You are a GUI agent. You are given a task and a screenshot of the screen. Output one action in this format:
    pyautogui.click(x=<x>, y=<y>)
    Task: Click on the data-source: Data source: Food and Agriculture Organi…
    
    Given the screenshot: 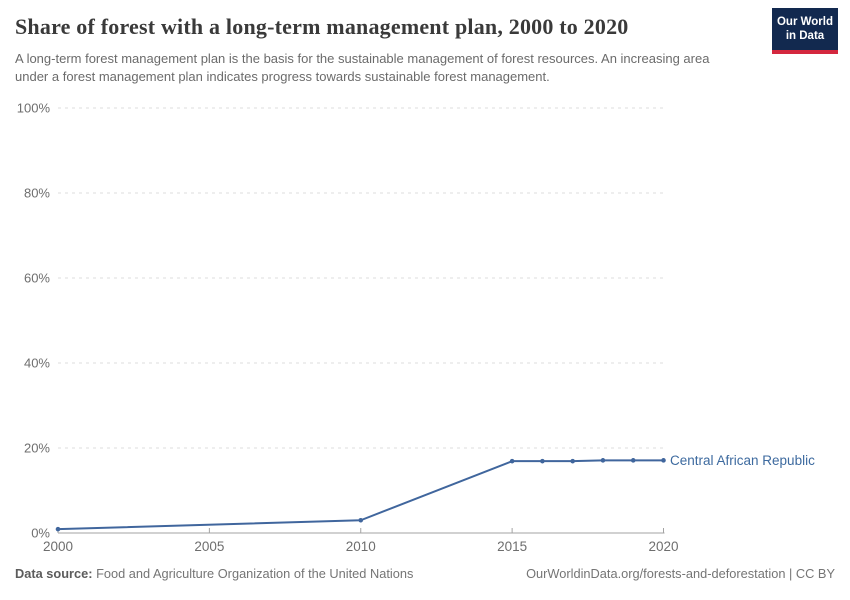 What is the action you would take?
    pyautogui.click(x=214, y=573)
    